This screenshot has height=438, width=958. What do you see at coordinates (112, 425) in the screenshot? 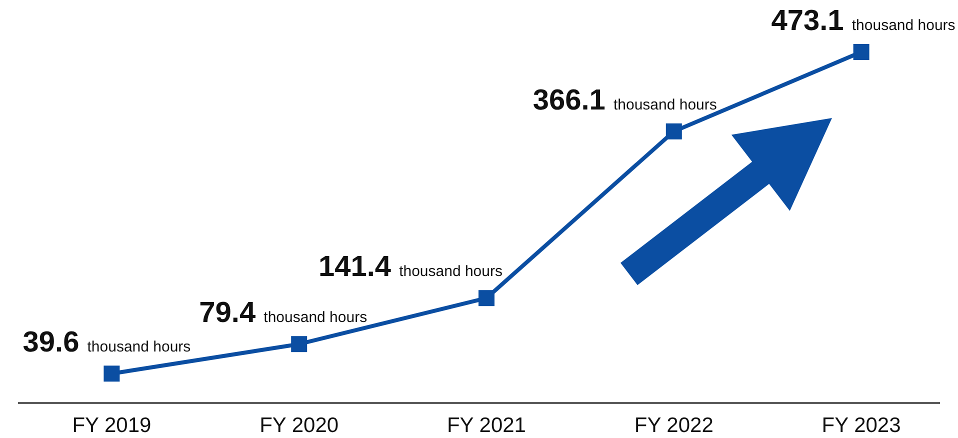
I see `x-tick-label: FY 2019` at bounding box center [112, 425].